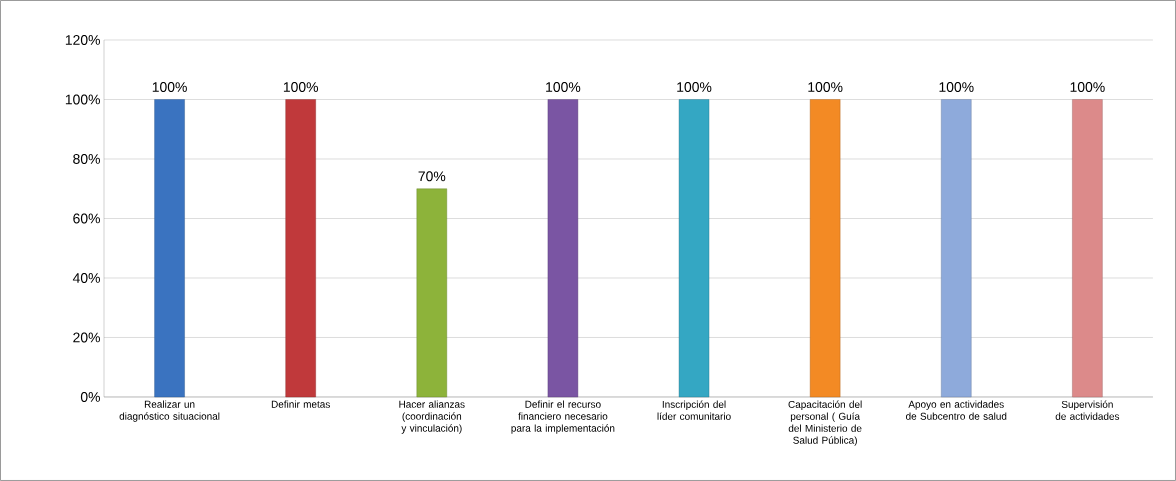 The height and width of the screenshot is (481, 1176). Describe the element at coordinates (82, 40) in the screenshot. I see `y-tick-label: 120%` at that location.